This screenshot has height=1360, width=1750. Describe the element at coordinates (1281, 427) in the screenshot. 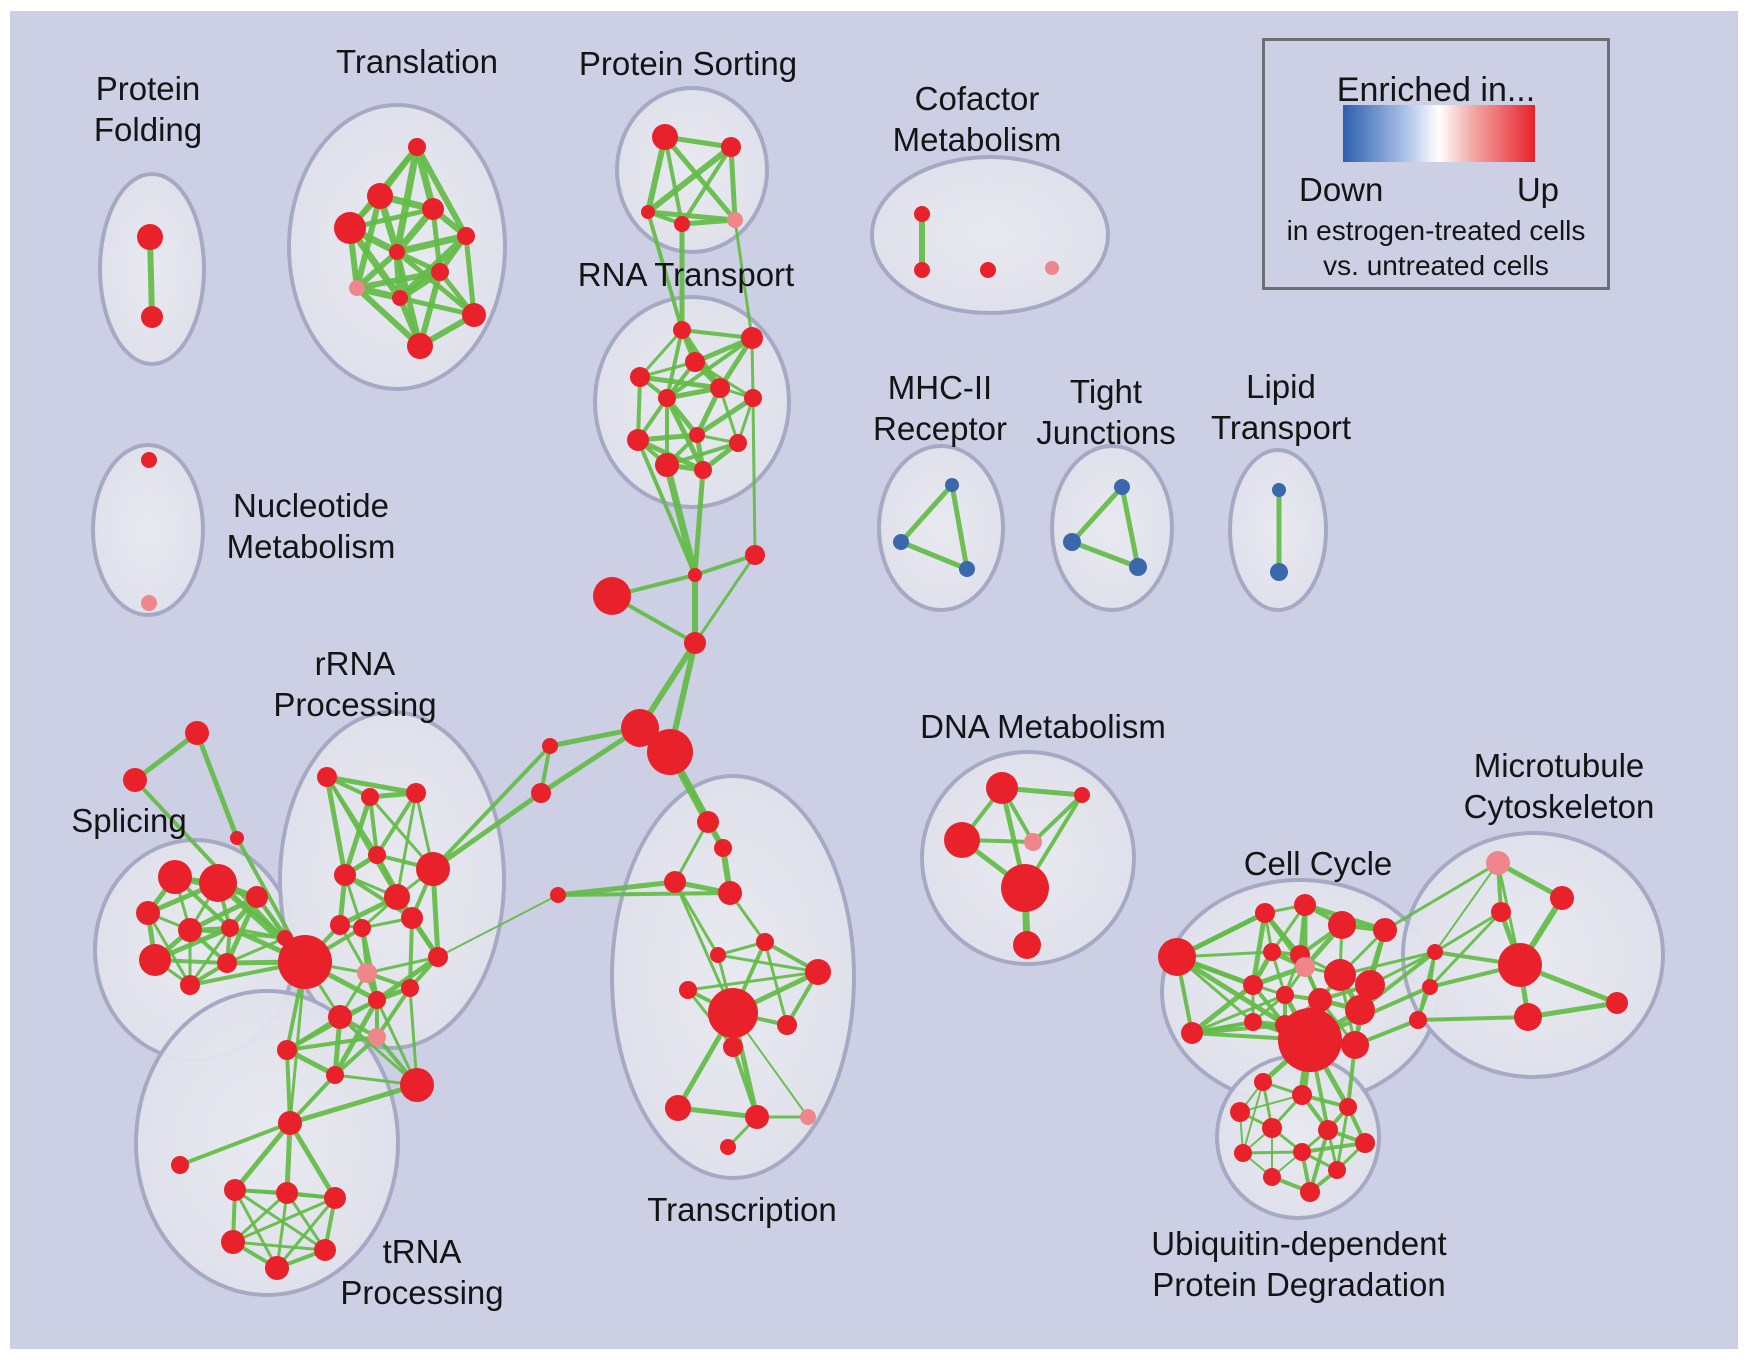

I see `cluster-label-lipid_transport: Transport` at that location.